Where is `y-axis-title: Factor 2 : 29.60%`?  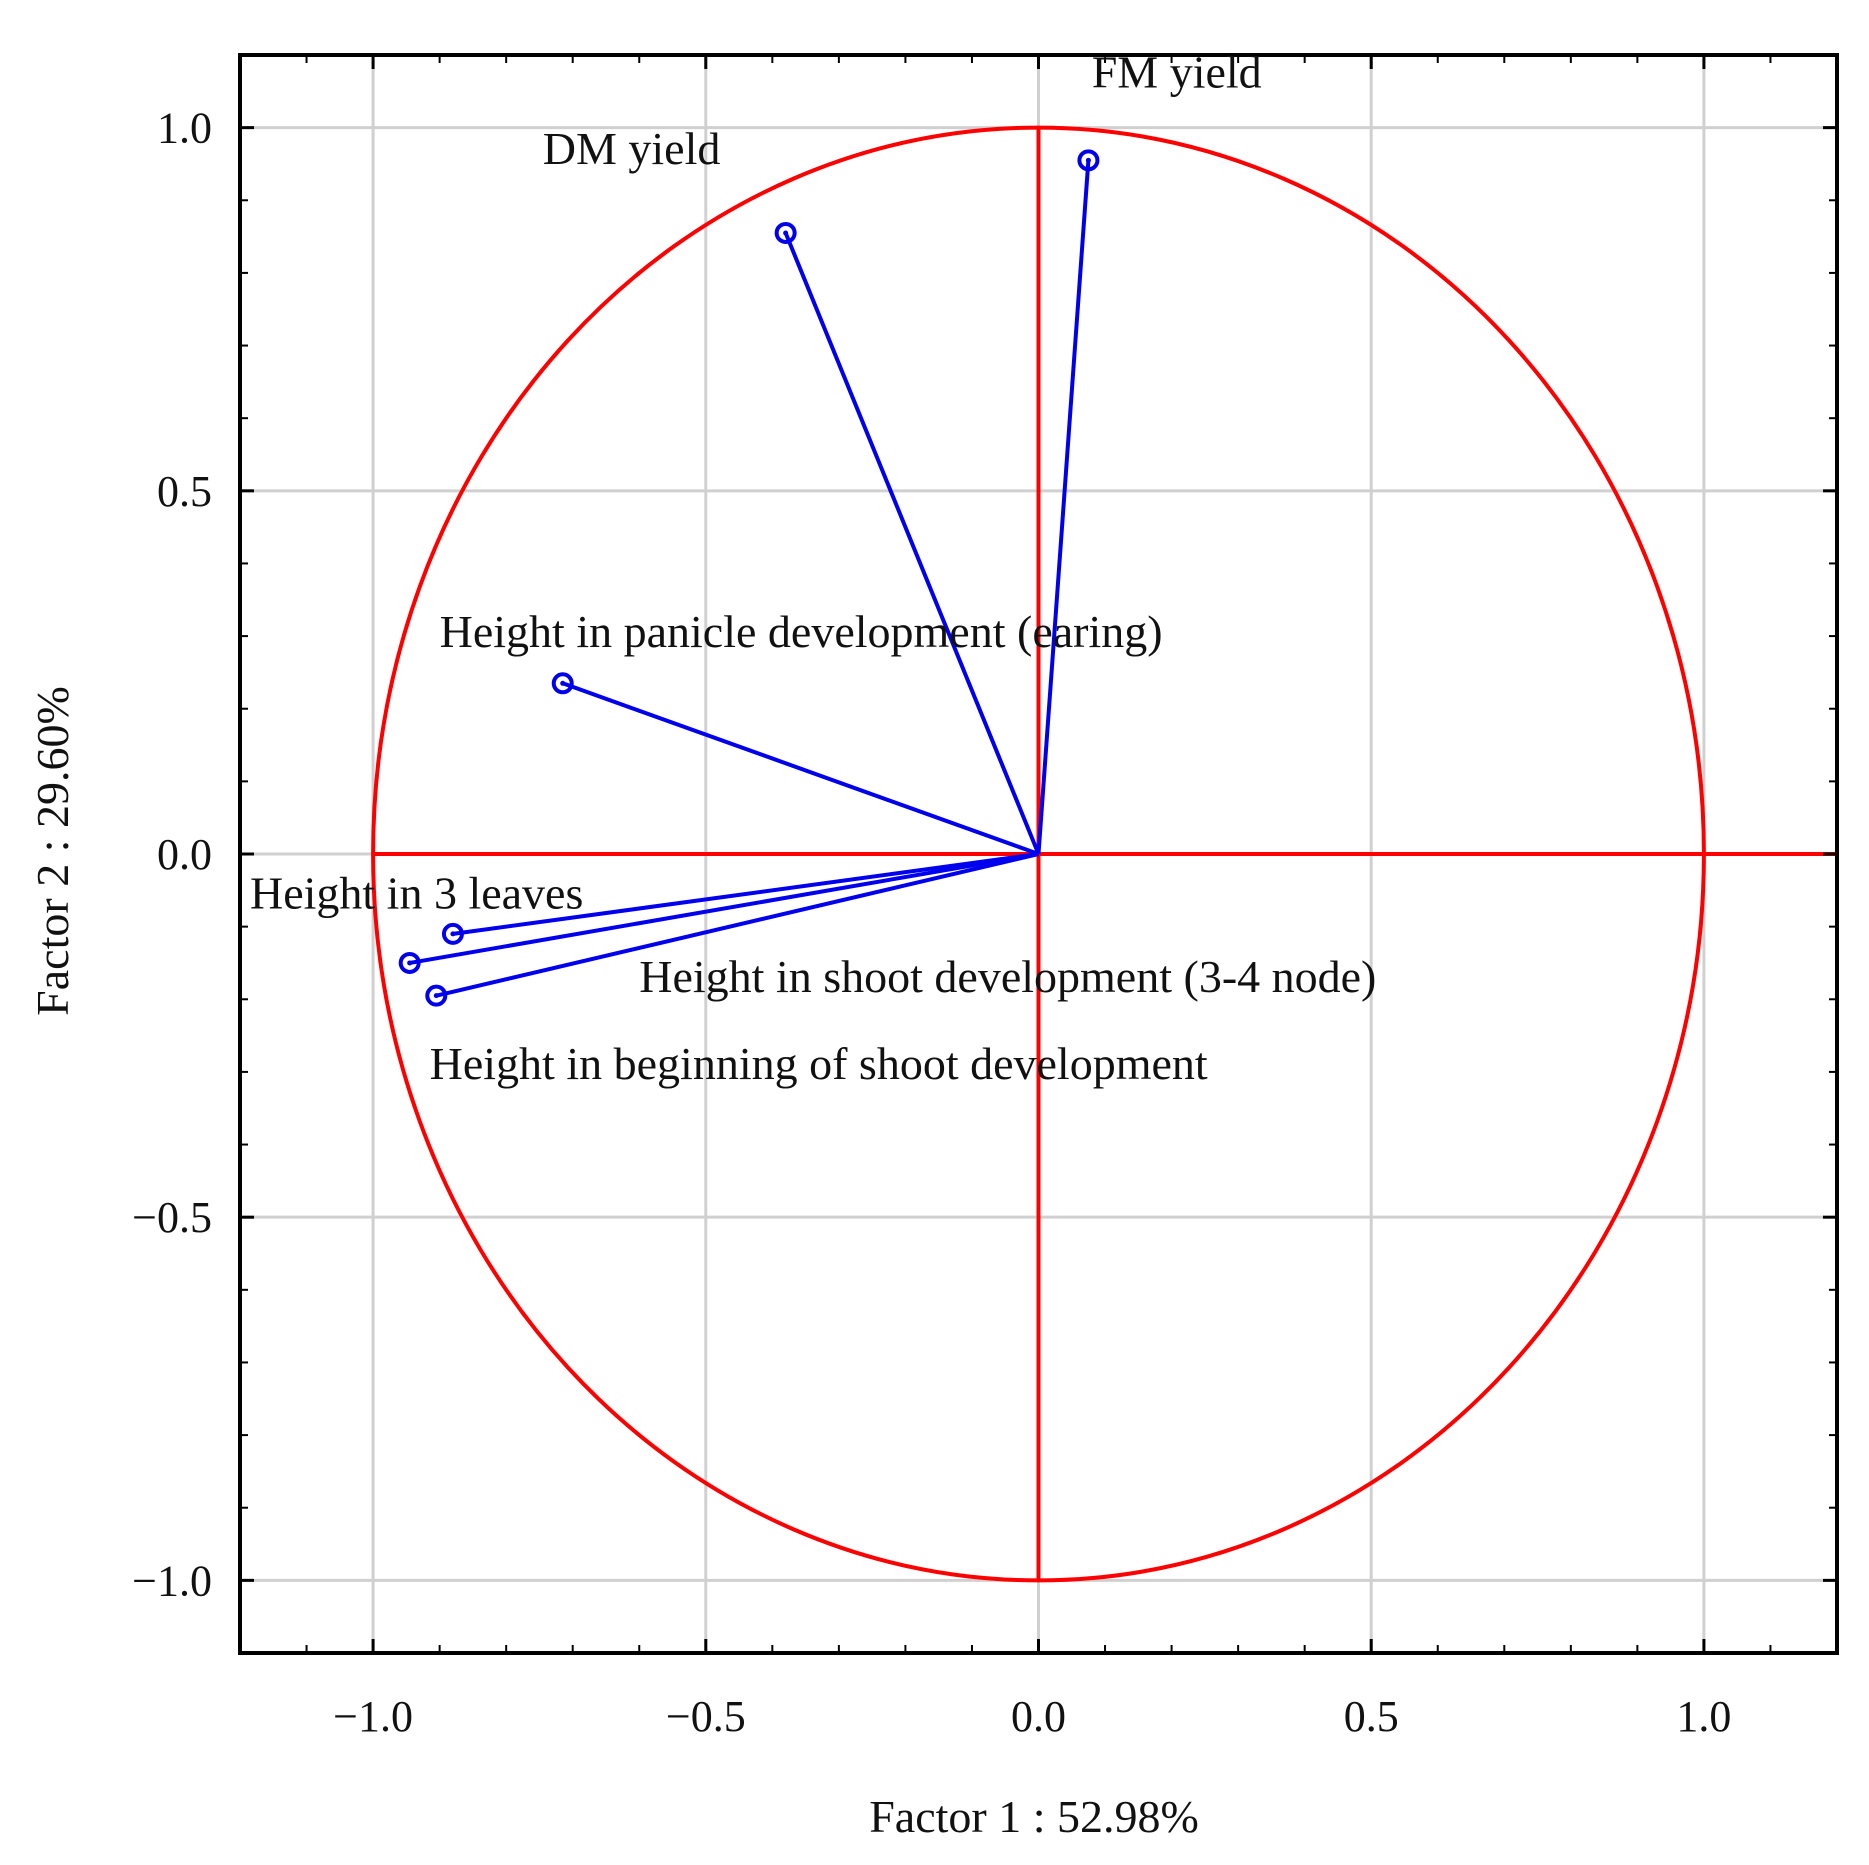 y-axis-title: Factor 2 : 29.60% is located at coordinates (52, 851).